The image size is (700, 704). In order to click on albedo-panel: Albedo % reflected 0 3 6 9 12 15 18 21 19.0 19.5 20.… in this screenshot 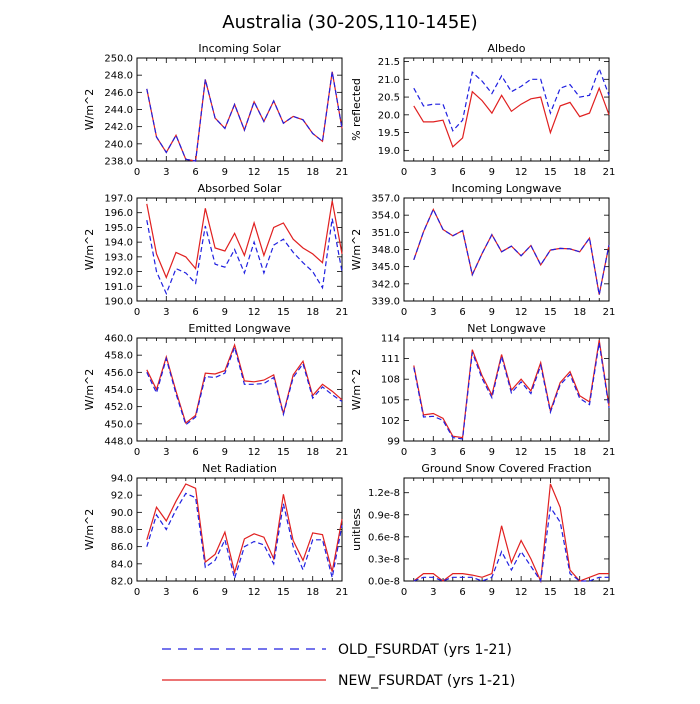, I will do `click(482, 110)`.